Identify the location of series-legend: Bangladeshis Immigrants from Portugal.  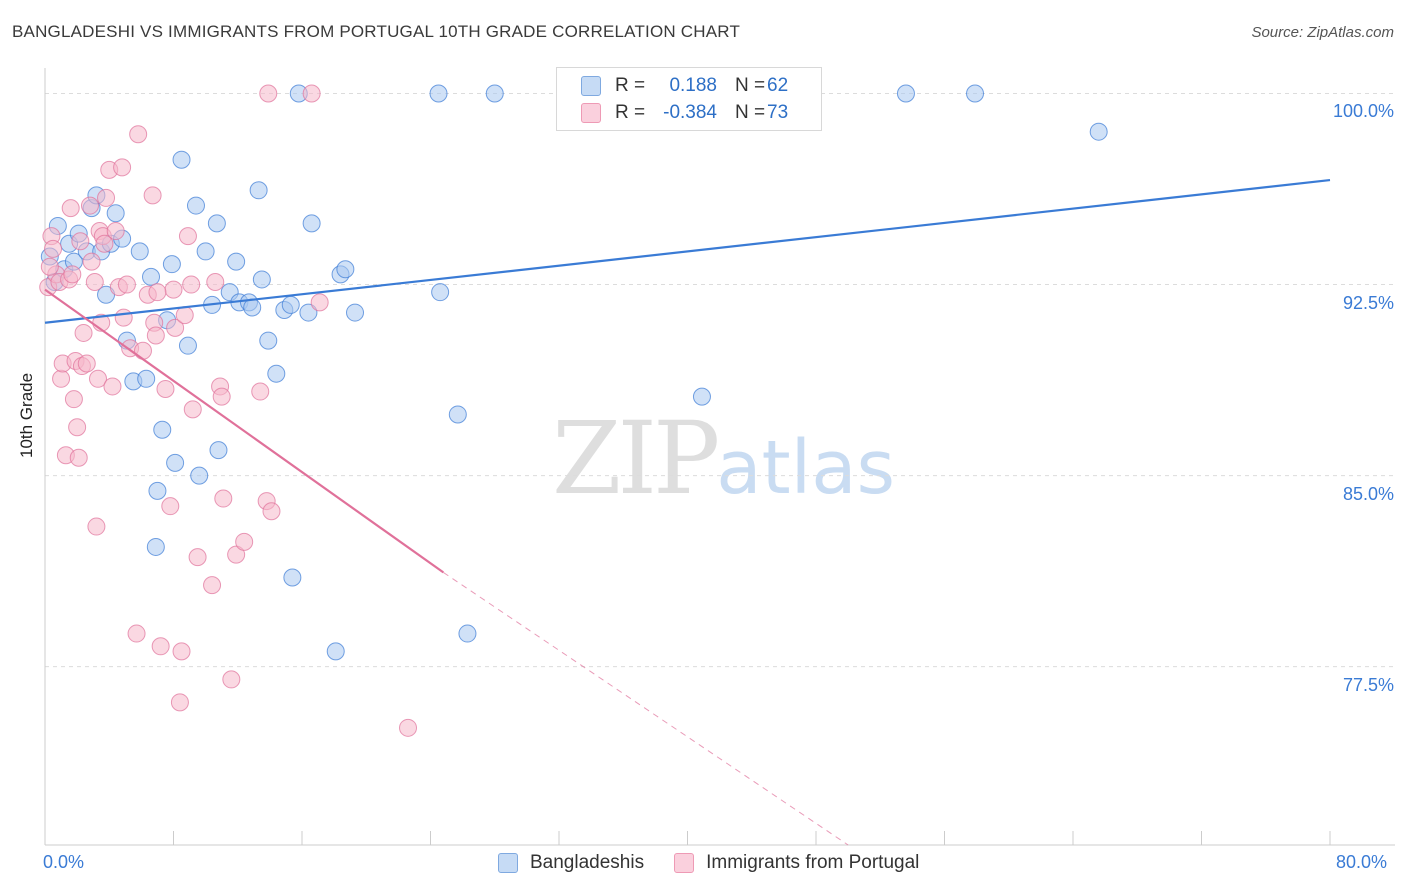
(723, 863).